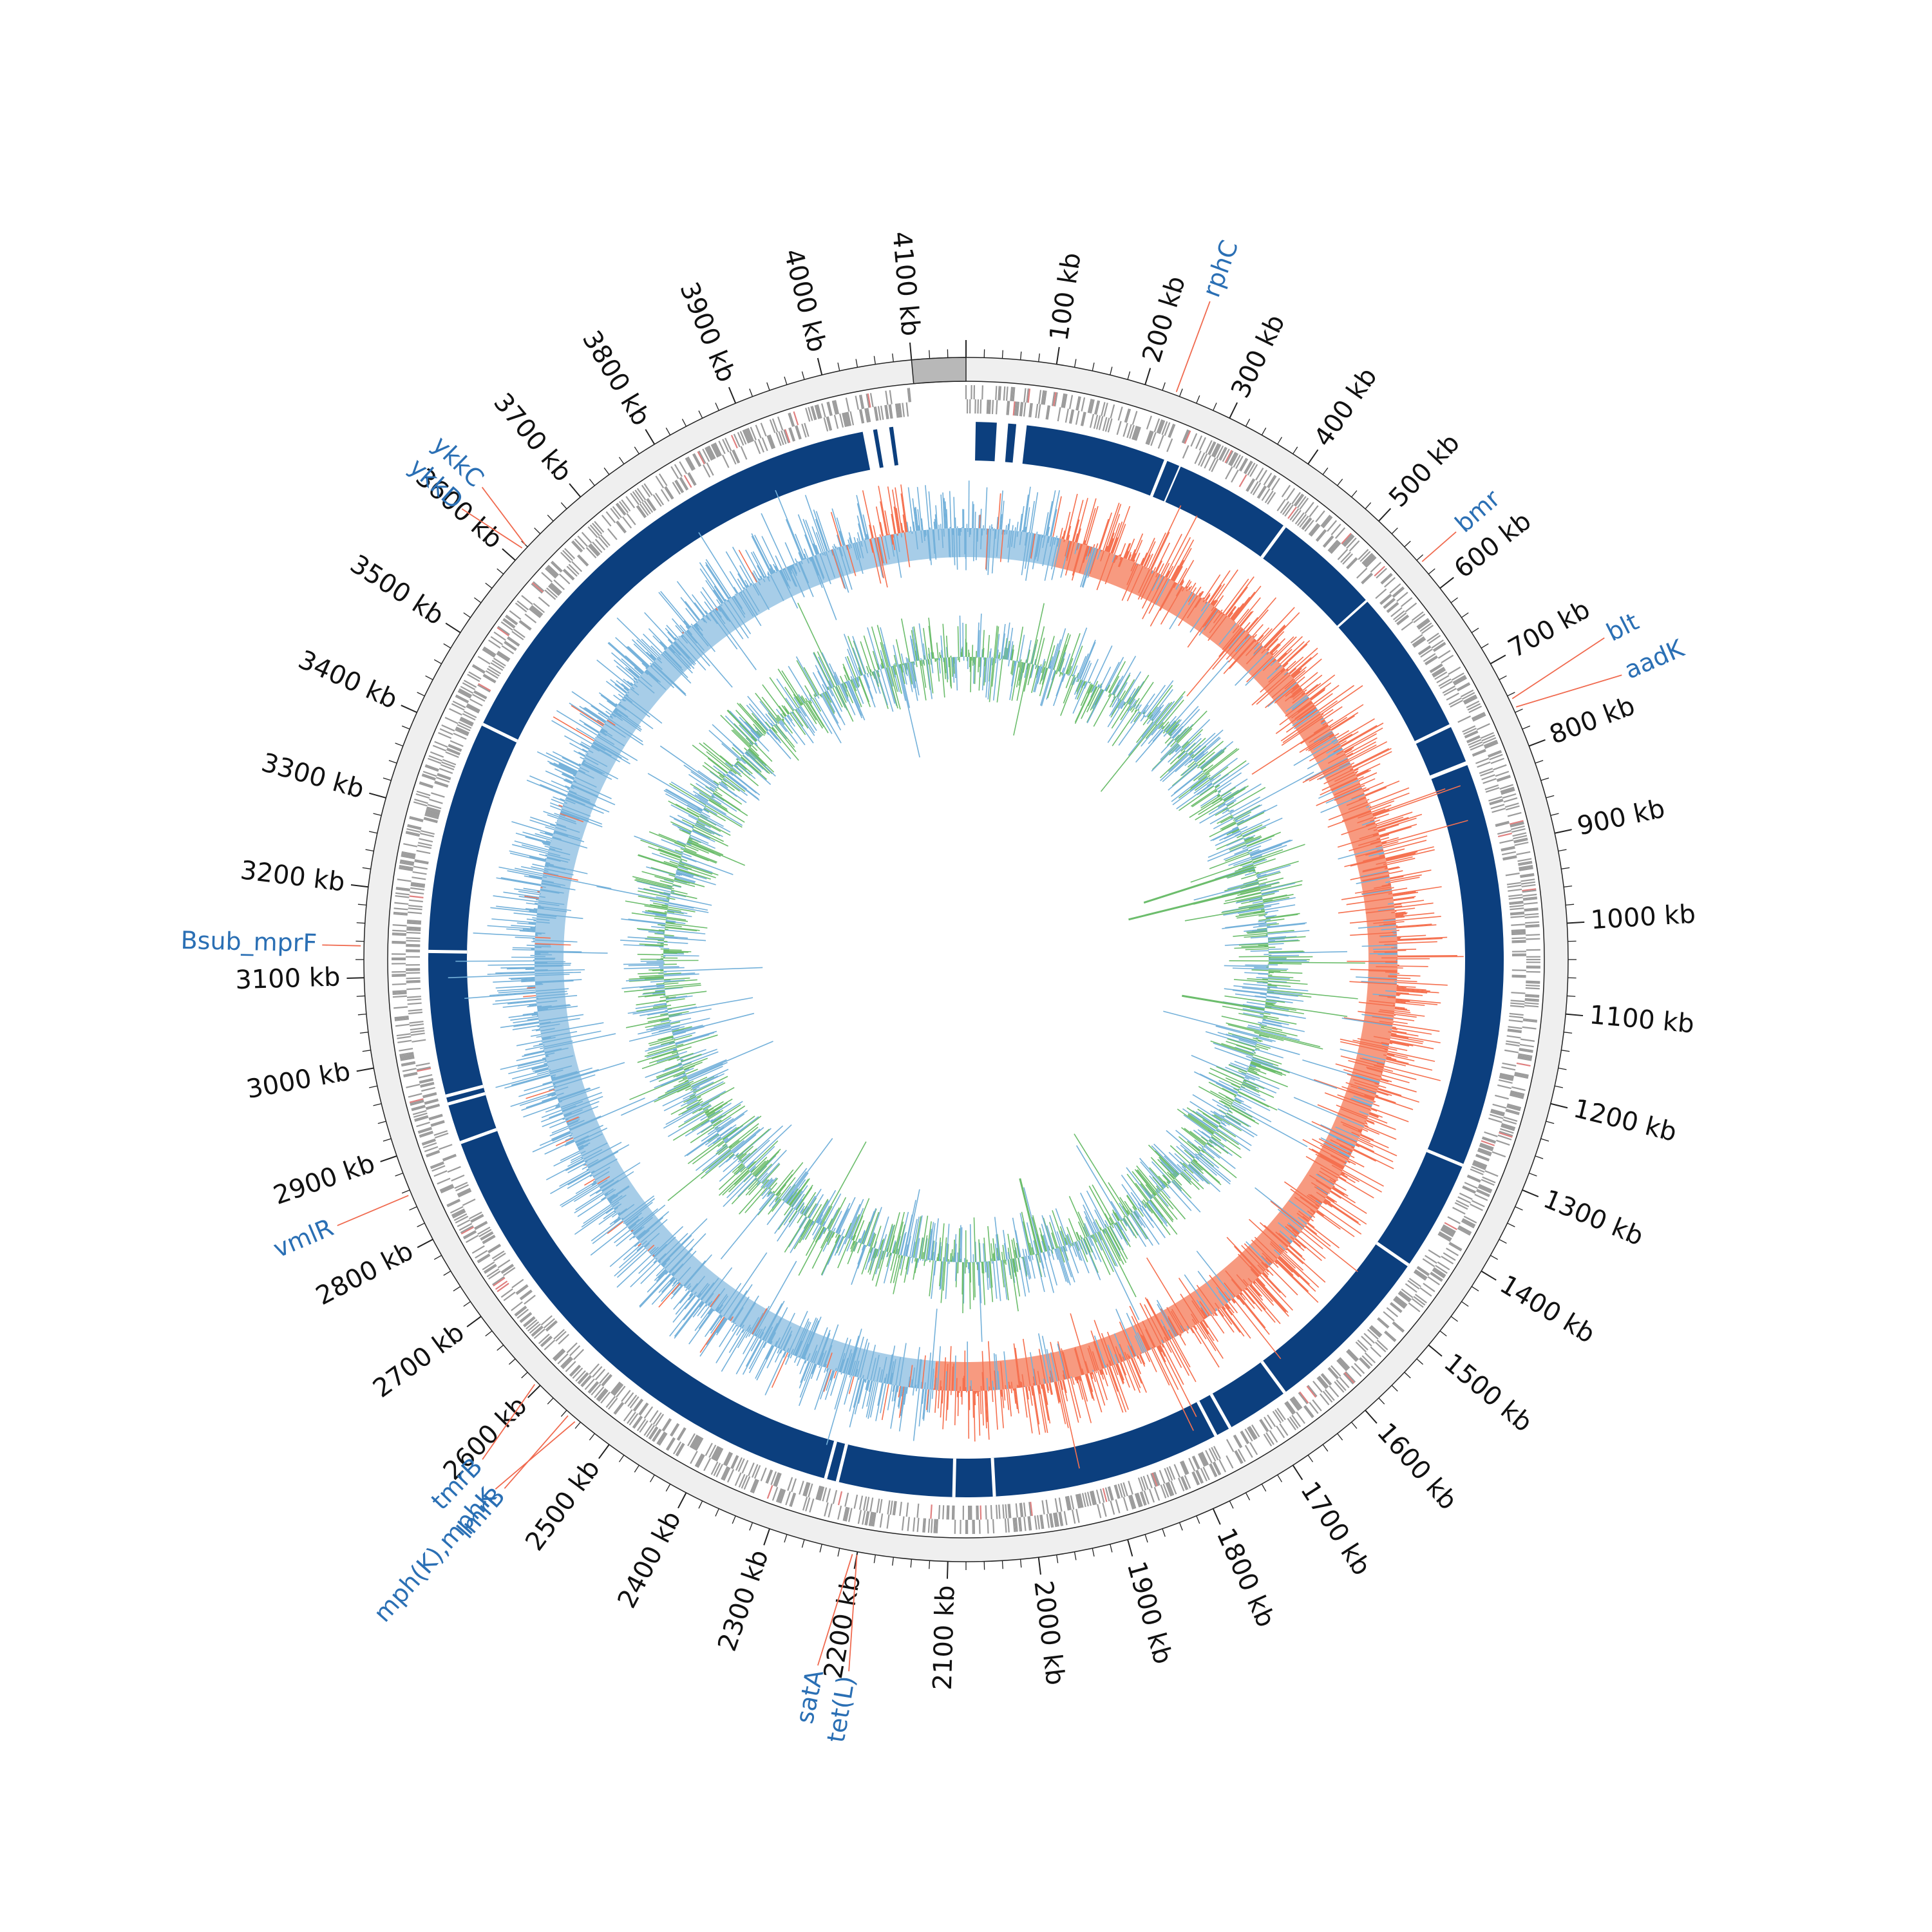  What do you see at coordinates (1488, 1393) in the screenshot?
I see `tick-label: 1500 kb` at bounding box center [1488, 1393].